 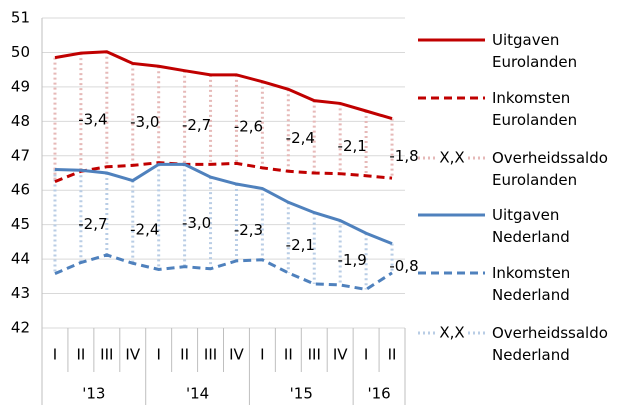 What do you see at coordinates (550, 169) in the screenshot?
I see `legend-label: Overheidssaldo Eurolanden` at bounding box center [550, 169].